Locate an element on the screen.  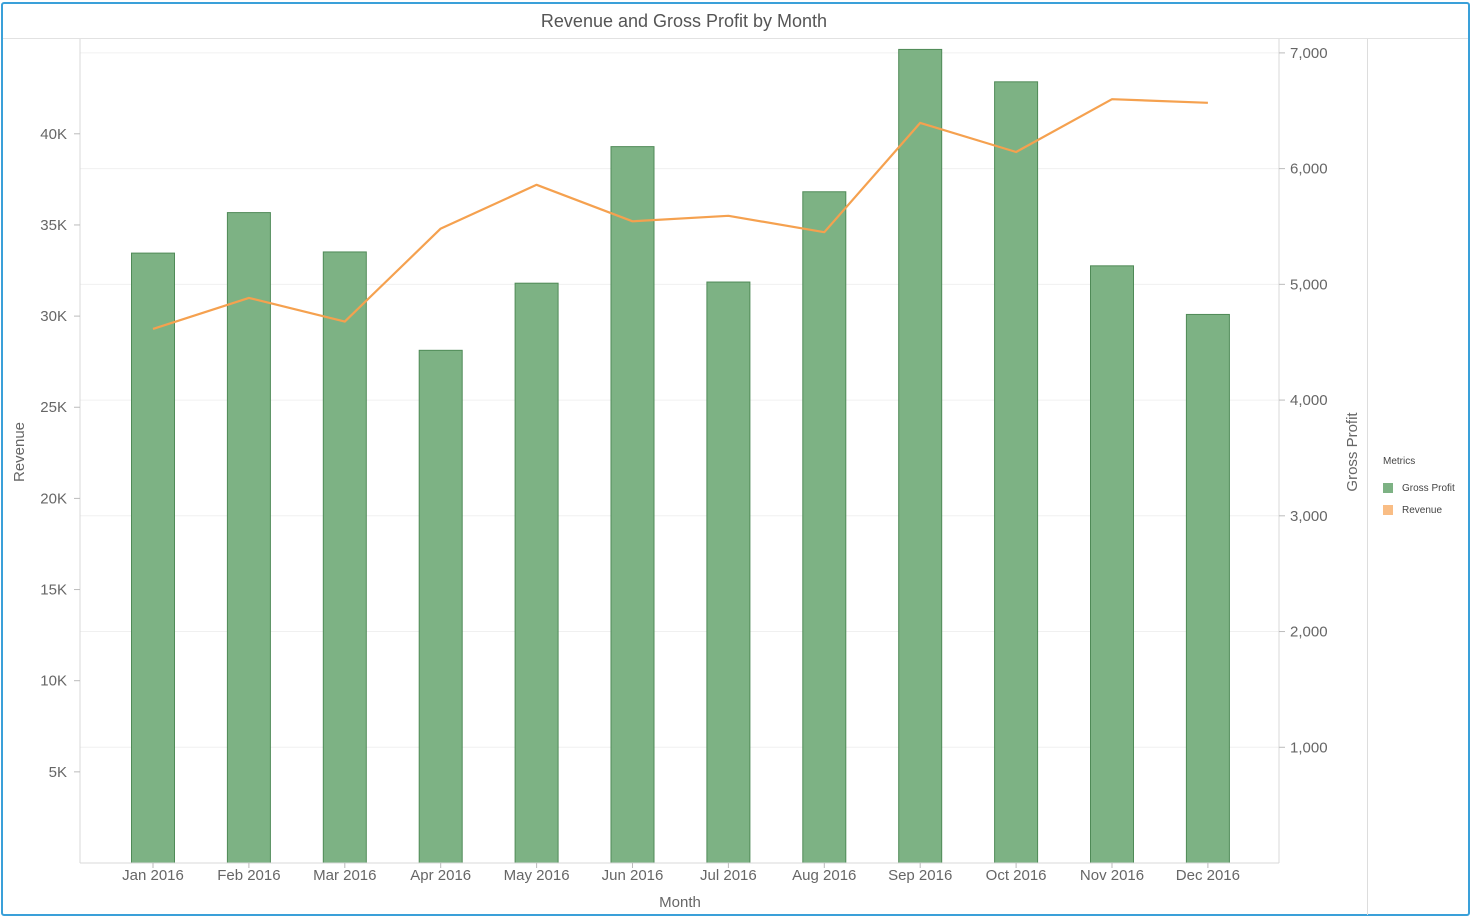
y-left-tick-label: 25K is located at coordinates (53, 407).